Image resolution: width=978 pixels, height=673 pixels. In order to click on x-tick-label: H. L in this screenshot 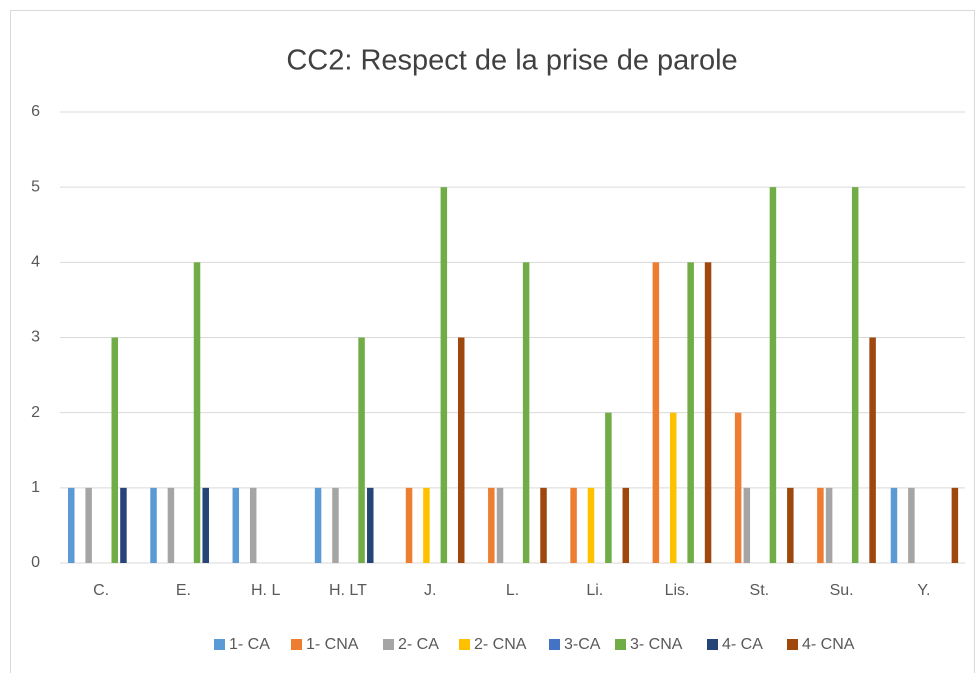, I will do `click(265, 590)`.